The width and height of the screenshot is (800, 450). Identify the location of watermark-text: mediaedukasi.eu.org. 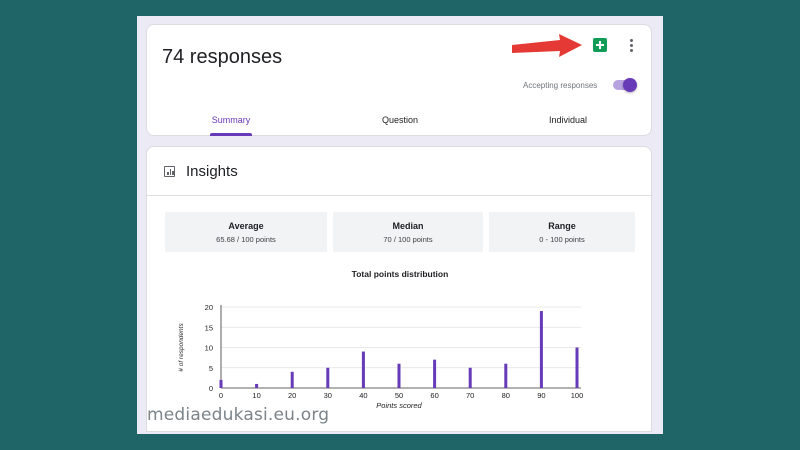
(238, 415).